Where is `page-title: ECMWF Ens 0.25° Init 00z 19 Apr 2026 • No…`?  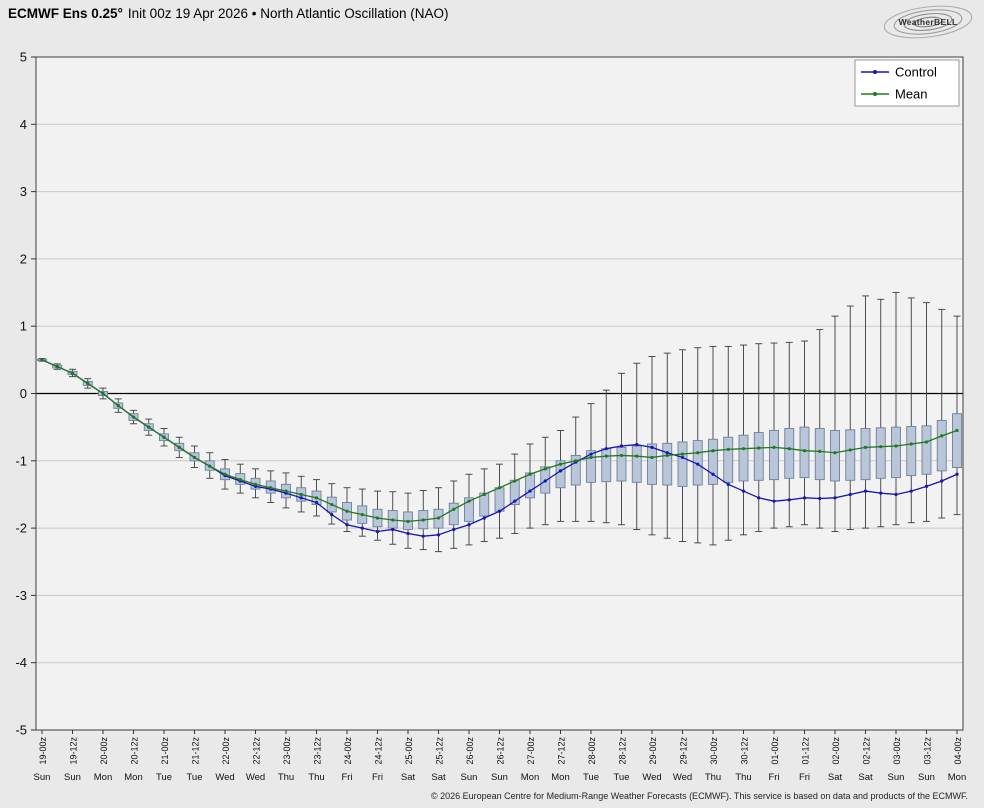 page-title: ECMWF Ens 0.25° Init 00z 19 Apr 2026 • No… is located at coordinates (228, 13).